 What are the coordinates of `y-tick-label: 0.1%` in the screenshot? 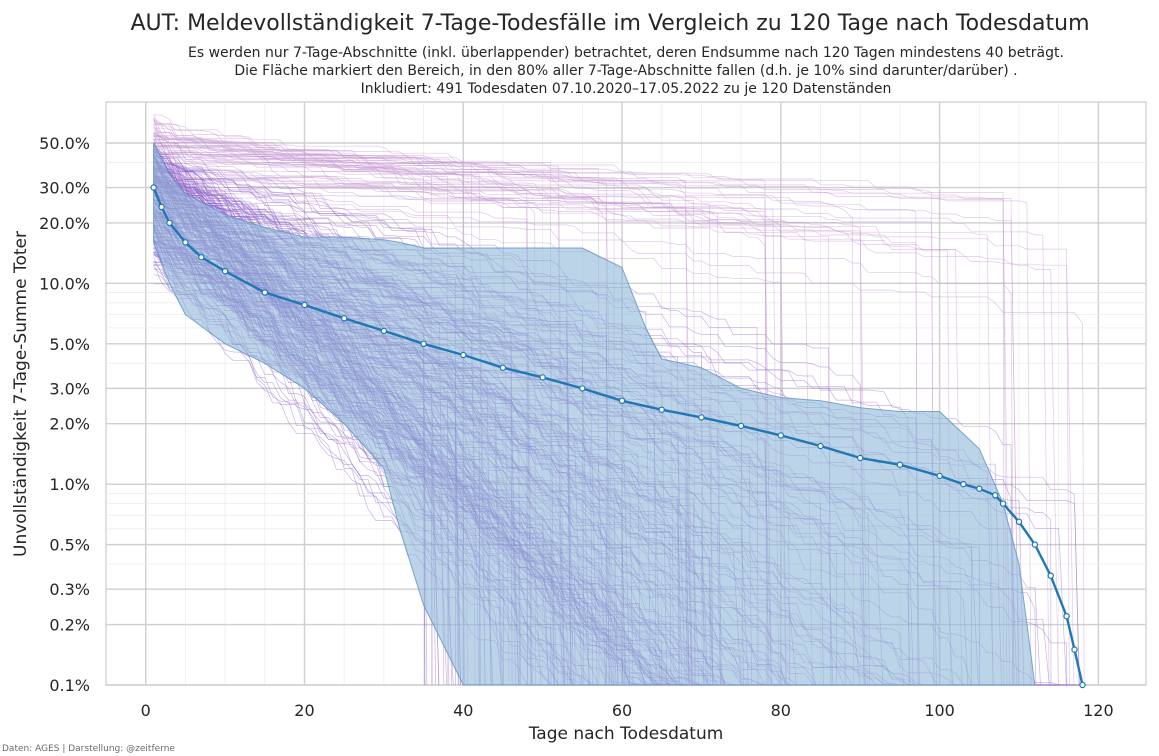 It's located at (69, 685).